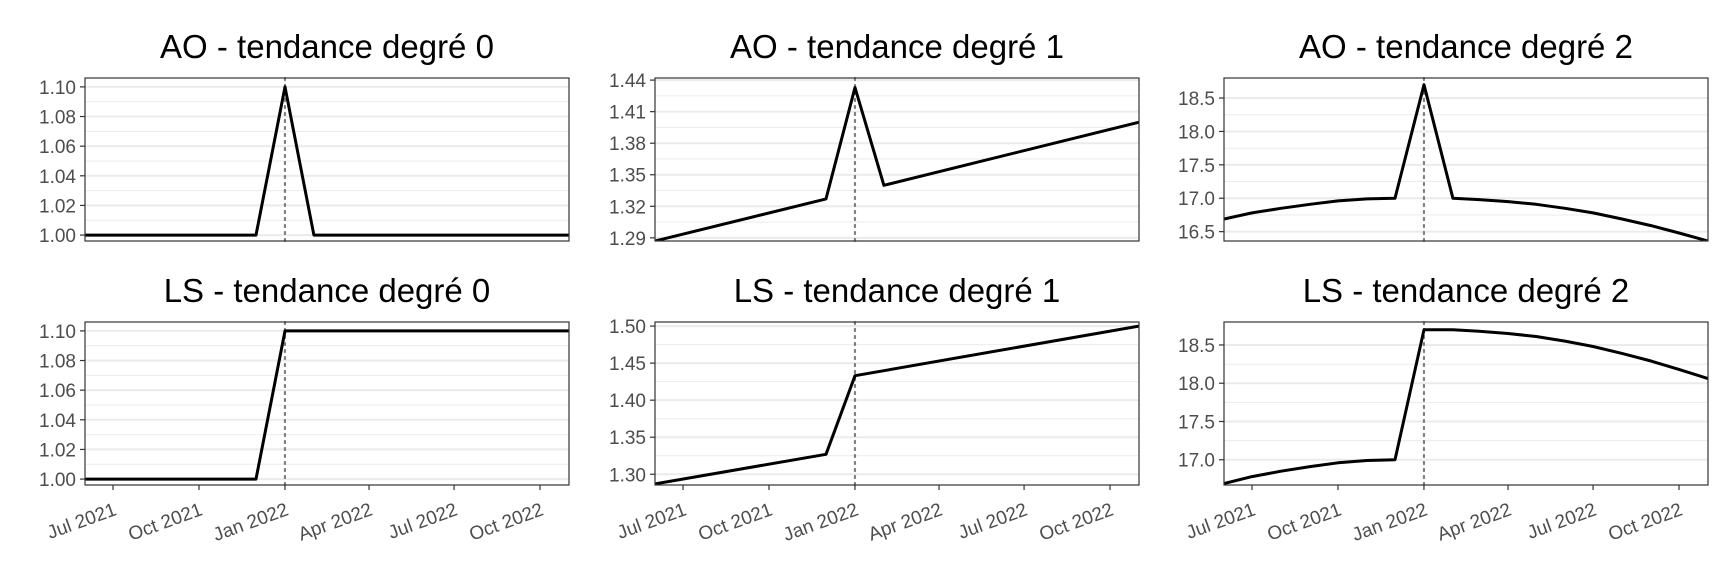 Image resolution: width=1728 pixels, height=576 pixels. What do you see at coordinates (627, 327) in the screenshot?
I see `y-tick-label: 1.50` at bounding box center [627, 327].